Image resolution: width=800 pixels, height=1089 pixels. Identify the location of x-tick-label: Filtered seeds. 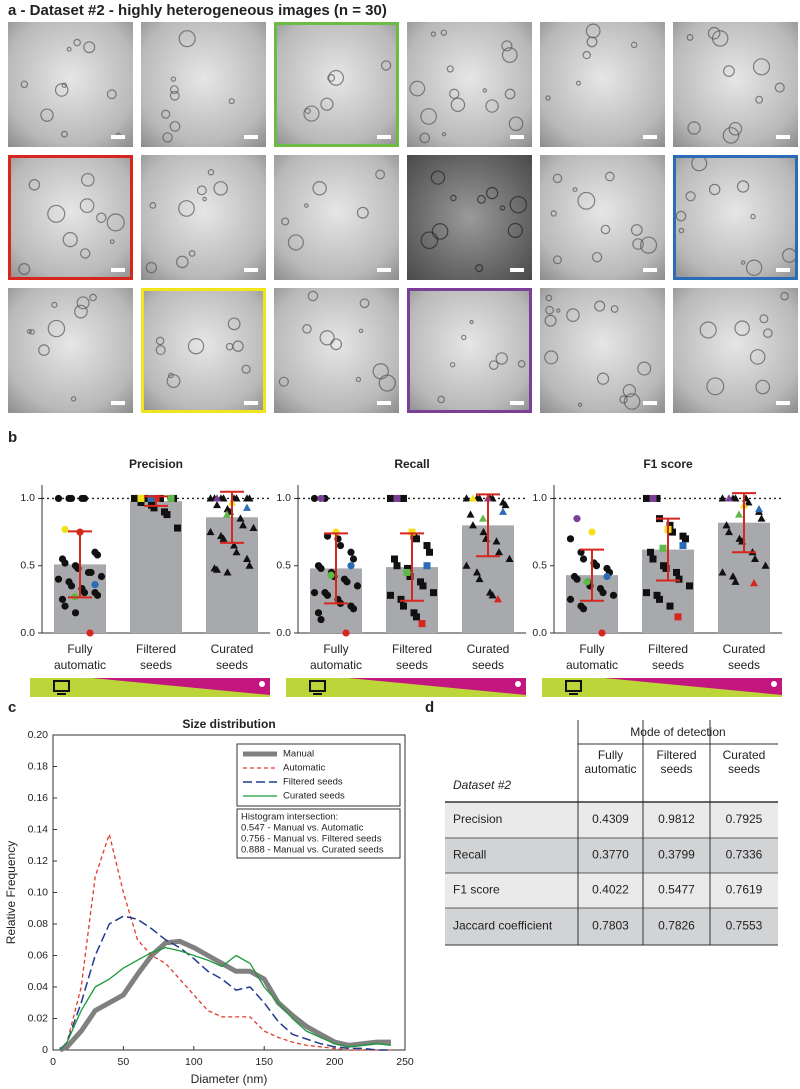
(156, 657).